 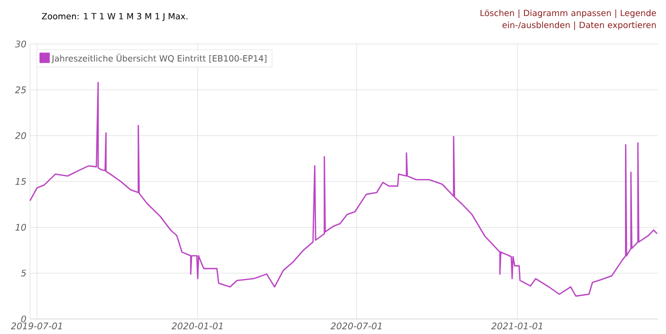 What do you see at coordinates (20, 181) in the screenshot?
I see `y-tick-label: 15` at bounding box center [20, 181].